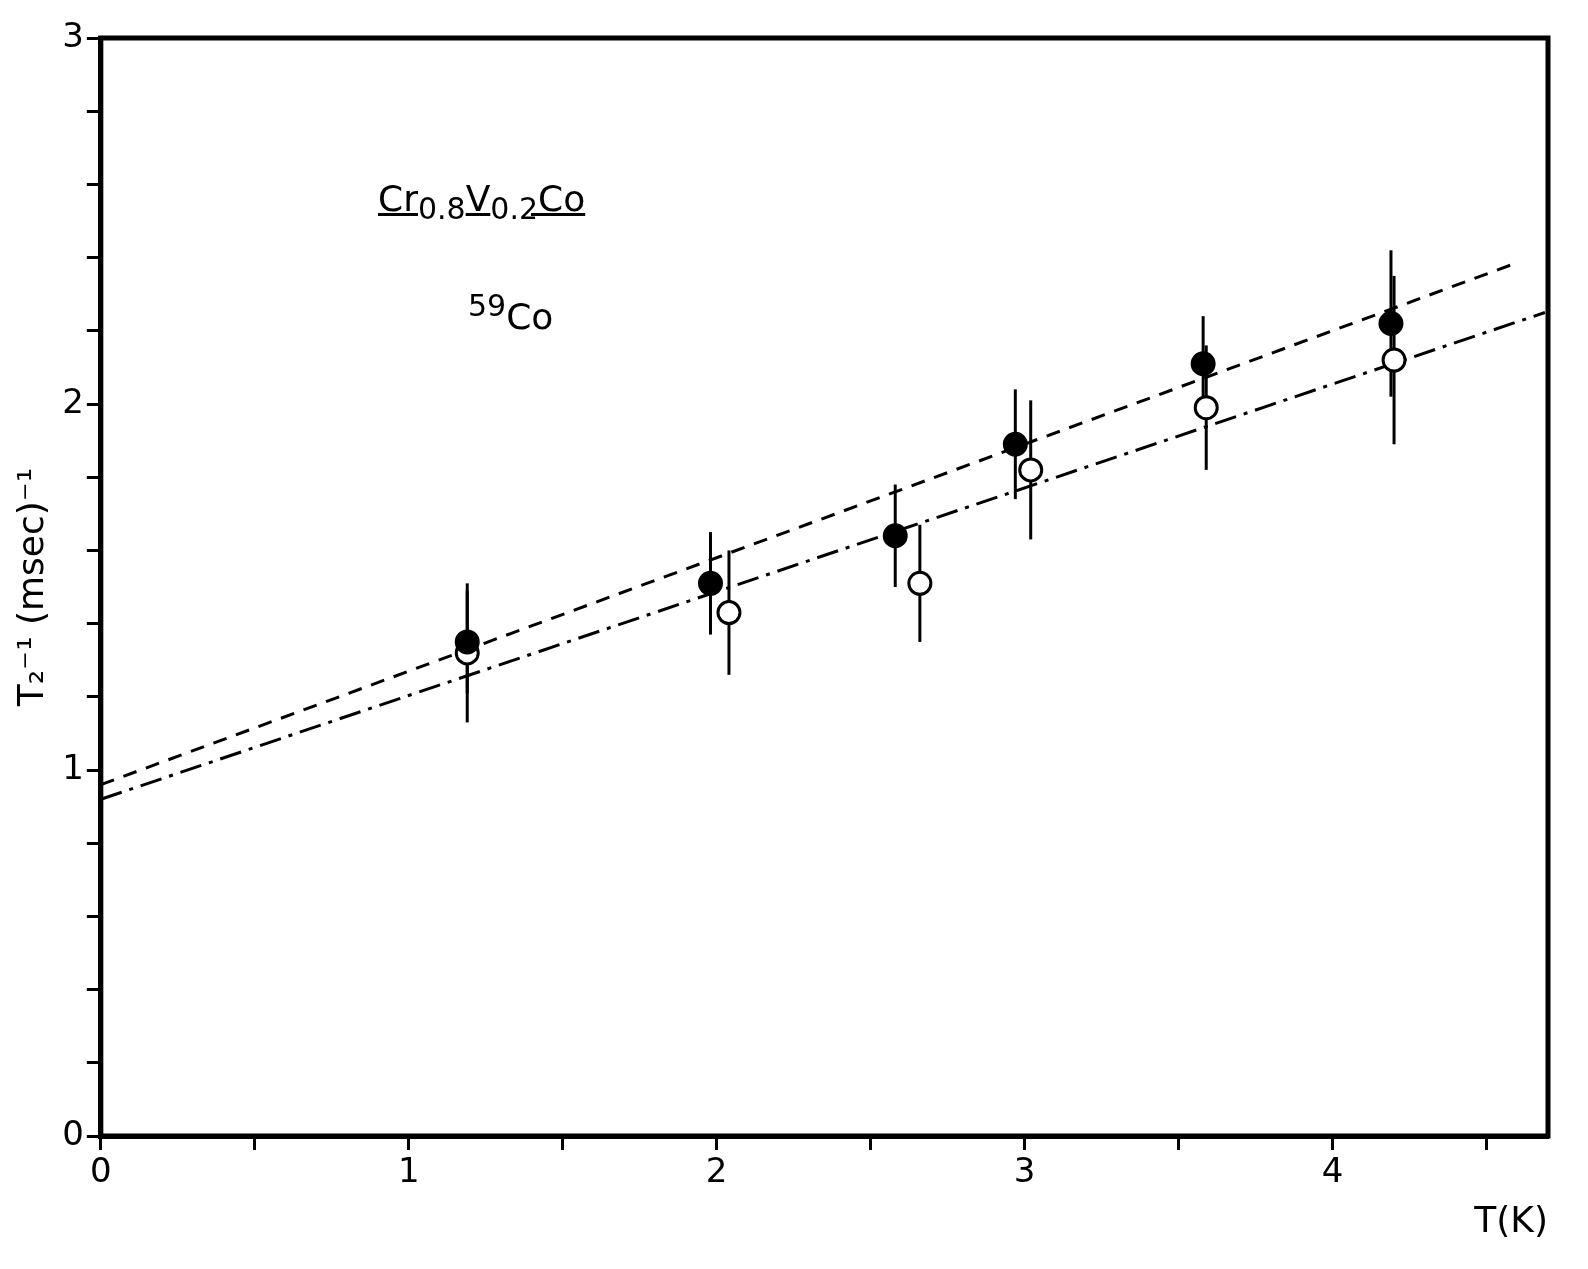 This screenshot has height=1269, width=1588. What do you see at coordinates (73, 766) in the screenshot?
I see `y-tick-label: 1` at bounding box center [73, 766].